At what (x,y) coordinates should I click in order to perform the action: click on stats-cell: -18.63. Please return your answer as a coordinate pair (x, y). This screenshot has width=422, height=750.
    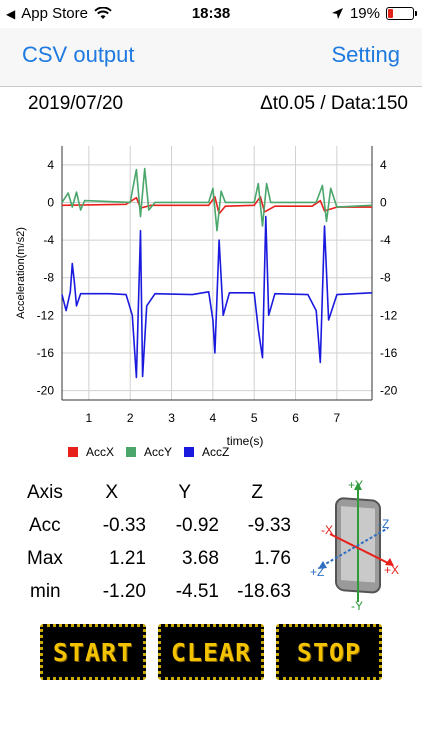
    Looking at the image, I should click on (264, 591).